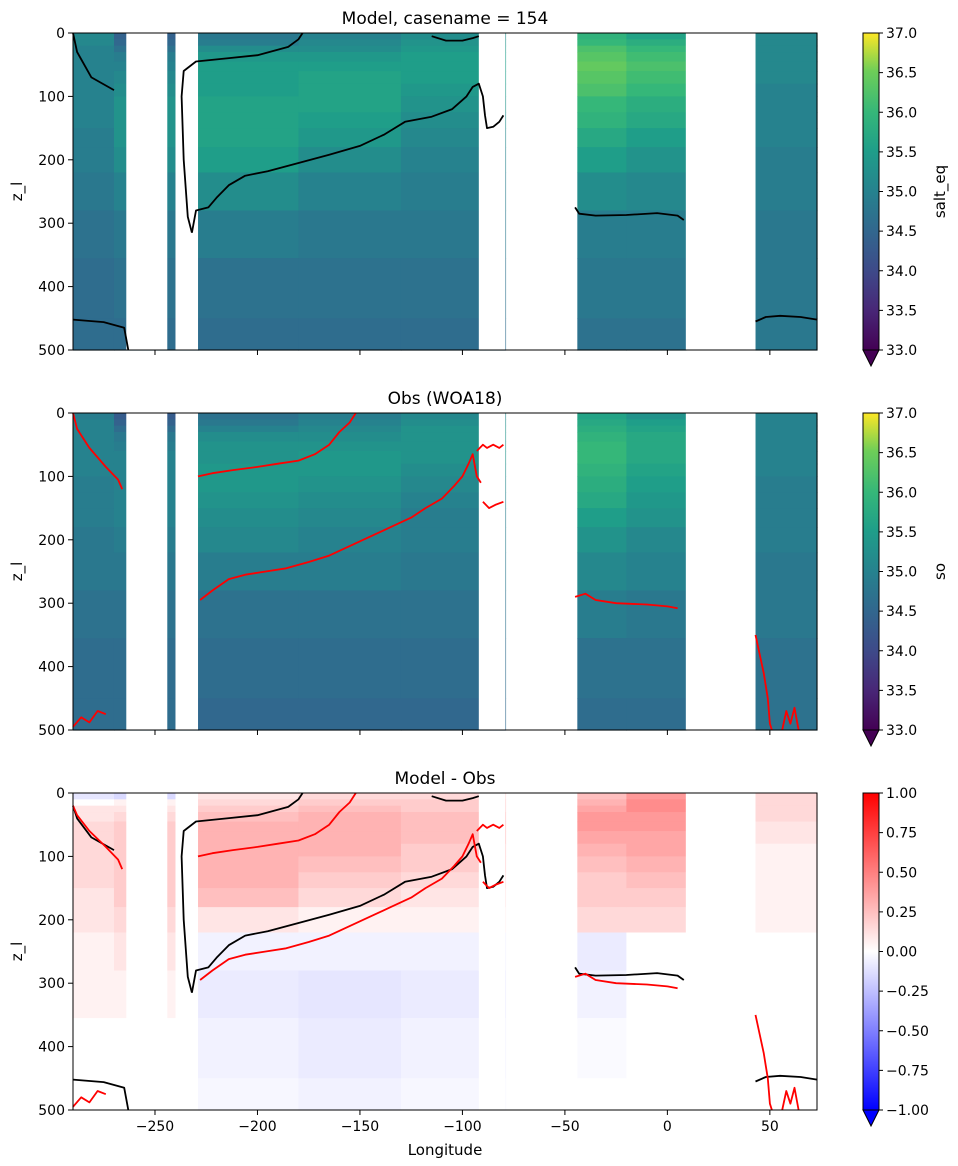  Describe the element at coordinates (60, 794) in the screenshot. I see `y-tick-label: 0` at that location.